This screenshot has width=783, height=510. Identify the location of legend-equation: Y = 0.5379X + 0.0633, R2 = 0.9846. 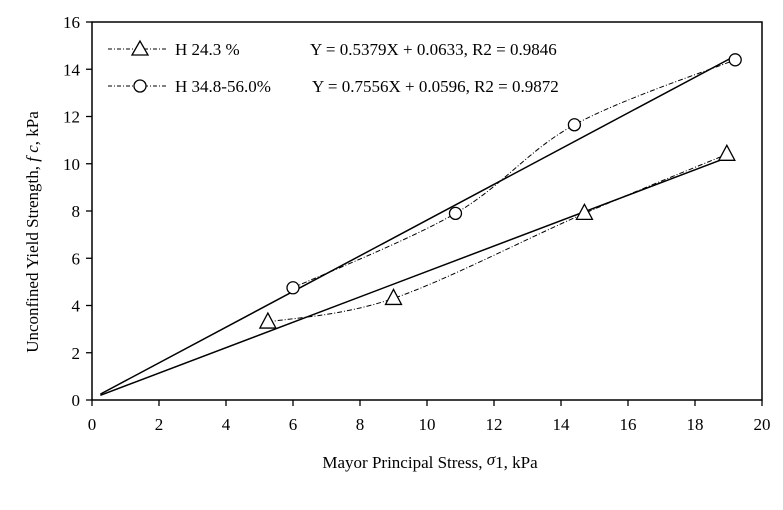
(433, 49).